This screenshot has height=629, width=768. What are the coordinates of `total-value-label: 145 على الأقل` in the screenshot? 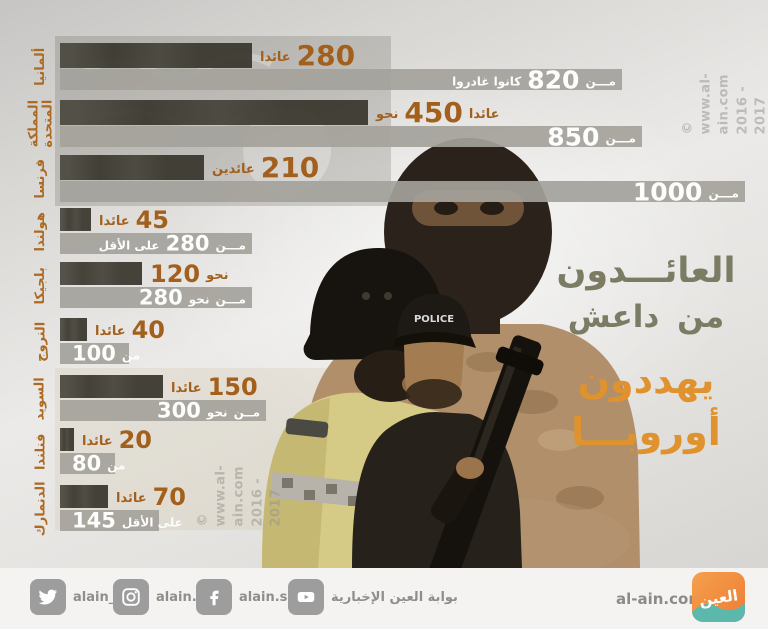 It's located at (127, 520).